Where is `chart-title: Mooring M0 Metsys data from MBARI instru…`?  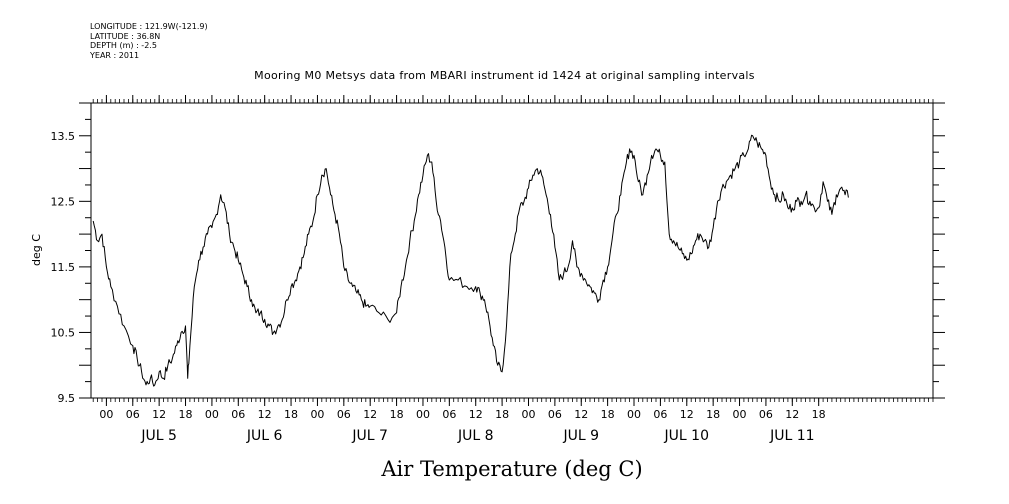 chart-title: Mooring M0 Metsys data from MBARI instru… is located at coordinates (504, 75).